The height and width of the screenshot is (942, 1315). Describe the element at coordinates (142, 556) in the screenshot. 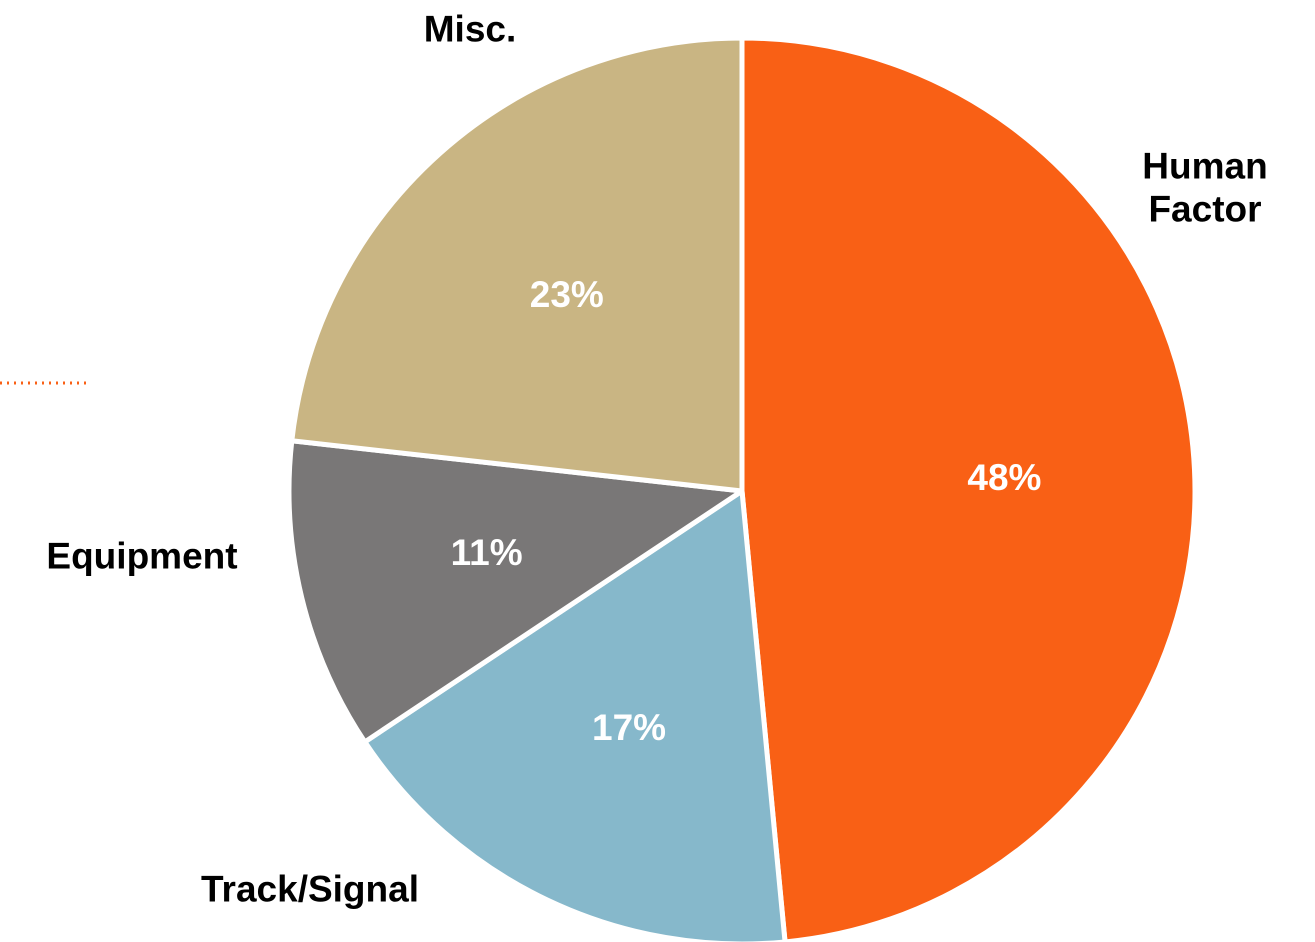

I see `category-label: Equipment` at that location.